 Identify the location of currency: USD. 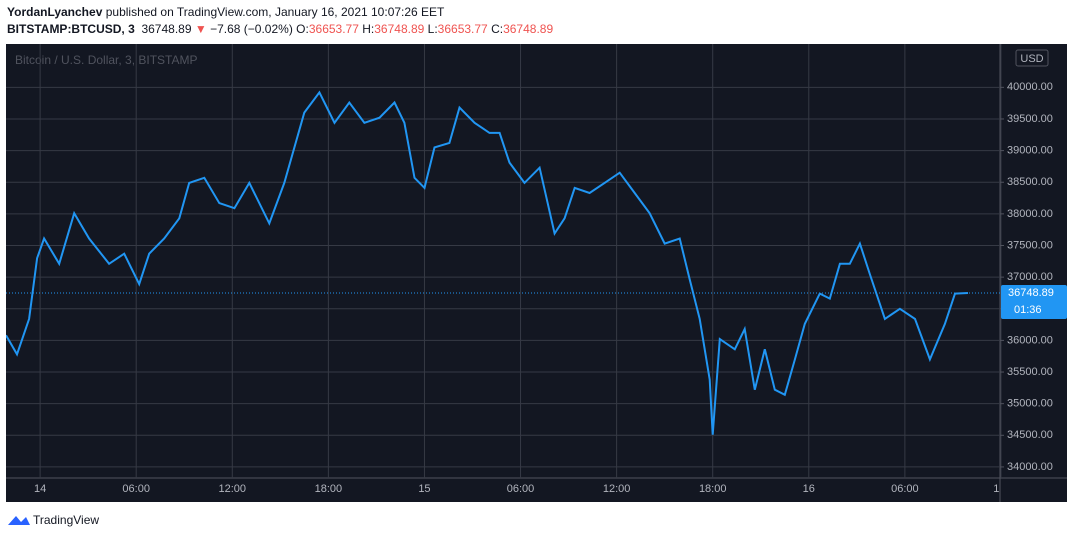
(1031, 59).